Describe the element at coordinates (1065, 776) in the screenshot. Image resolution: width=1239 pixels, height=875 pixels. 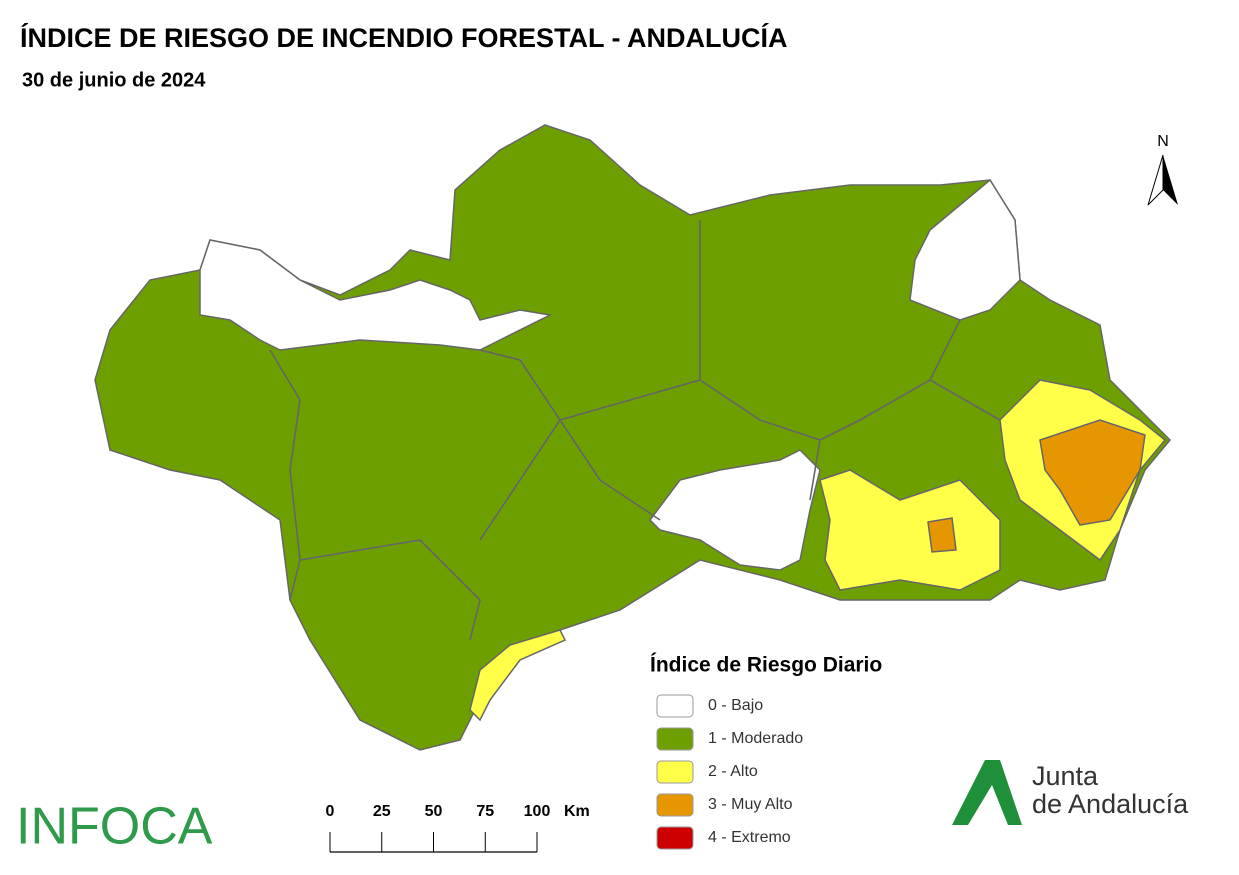
I see `junta-logo-text: Junta` at that location.